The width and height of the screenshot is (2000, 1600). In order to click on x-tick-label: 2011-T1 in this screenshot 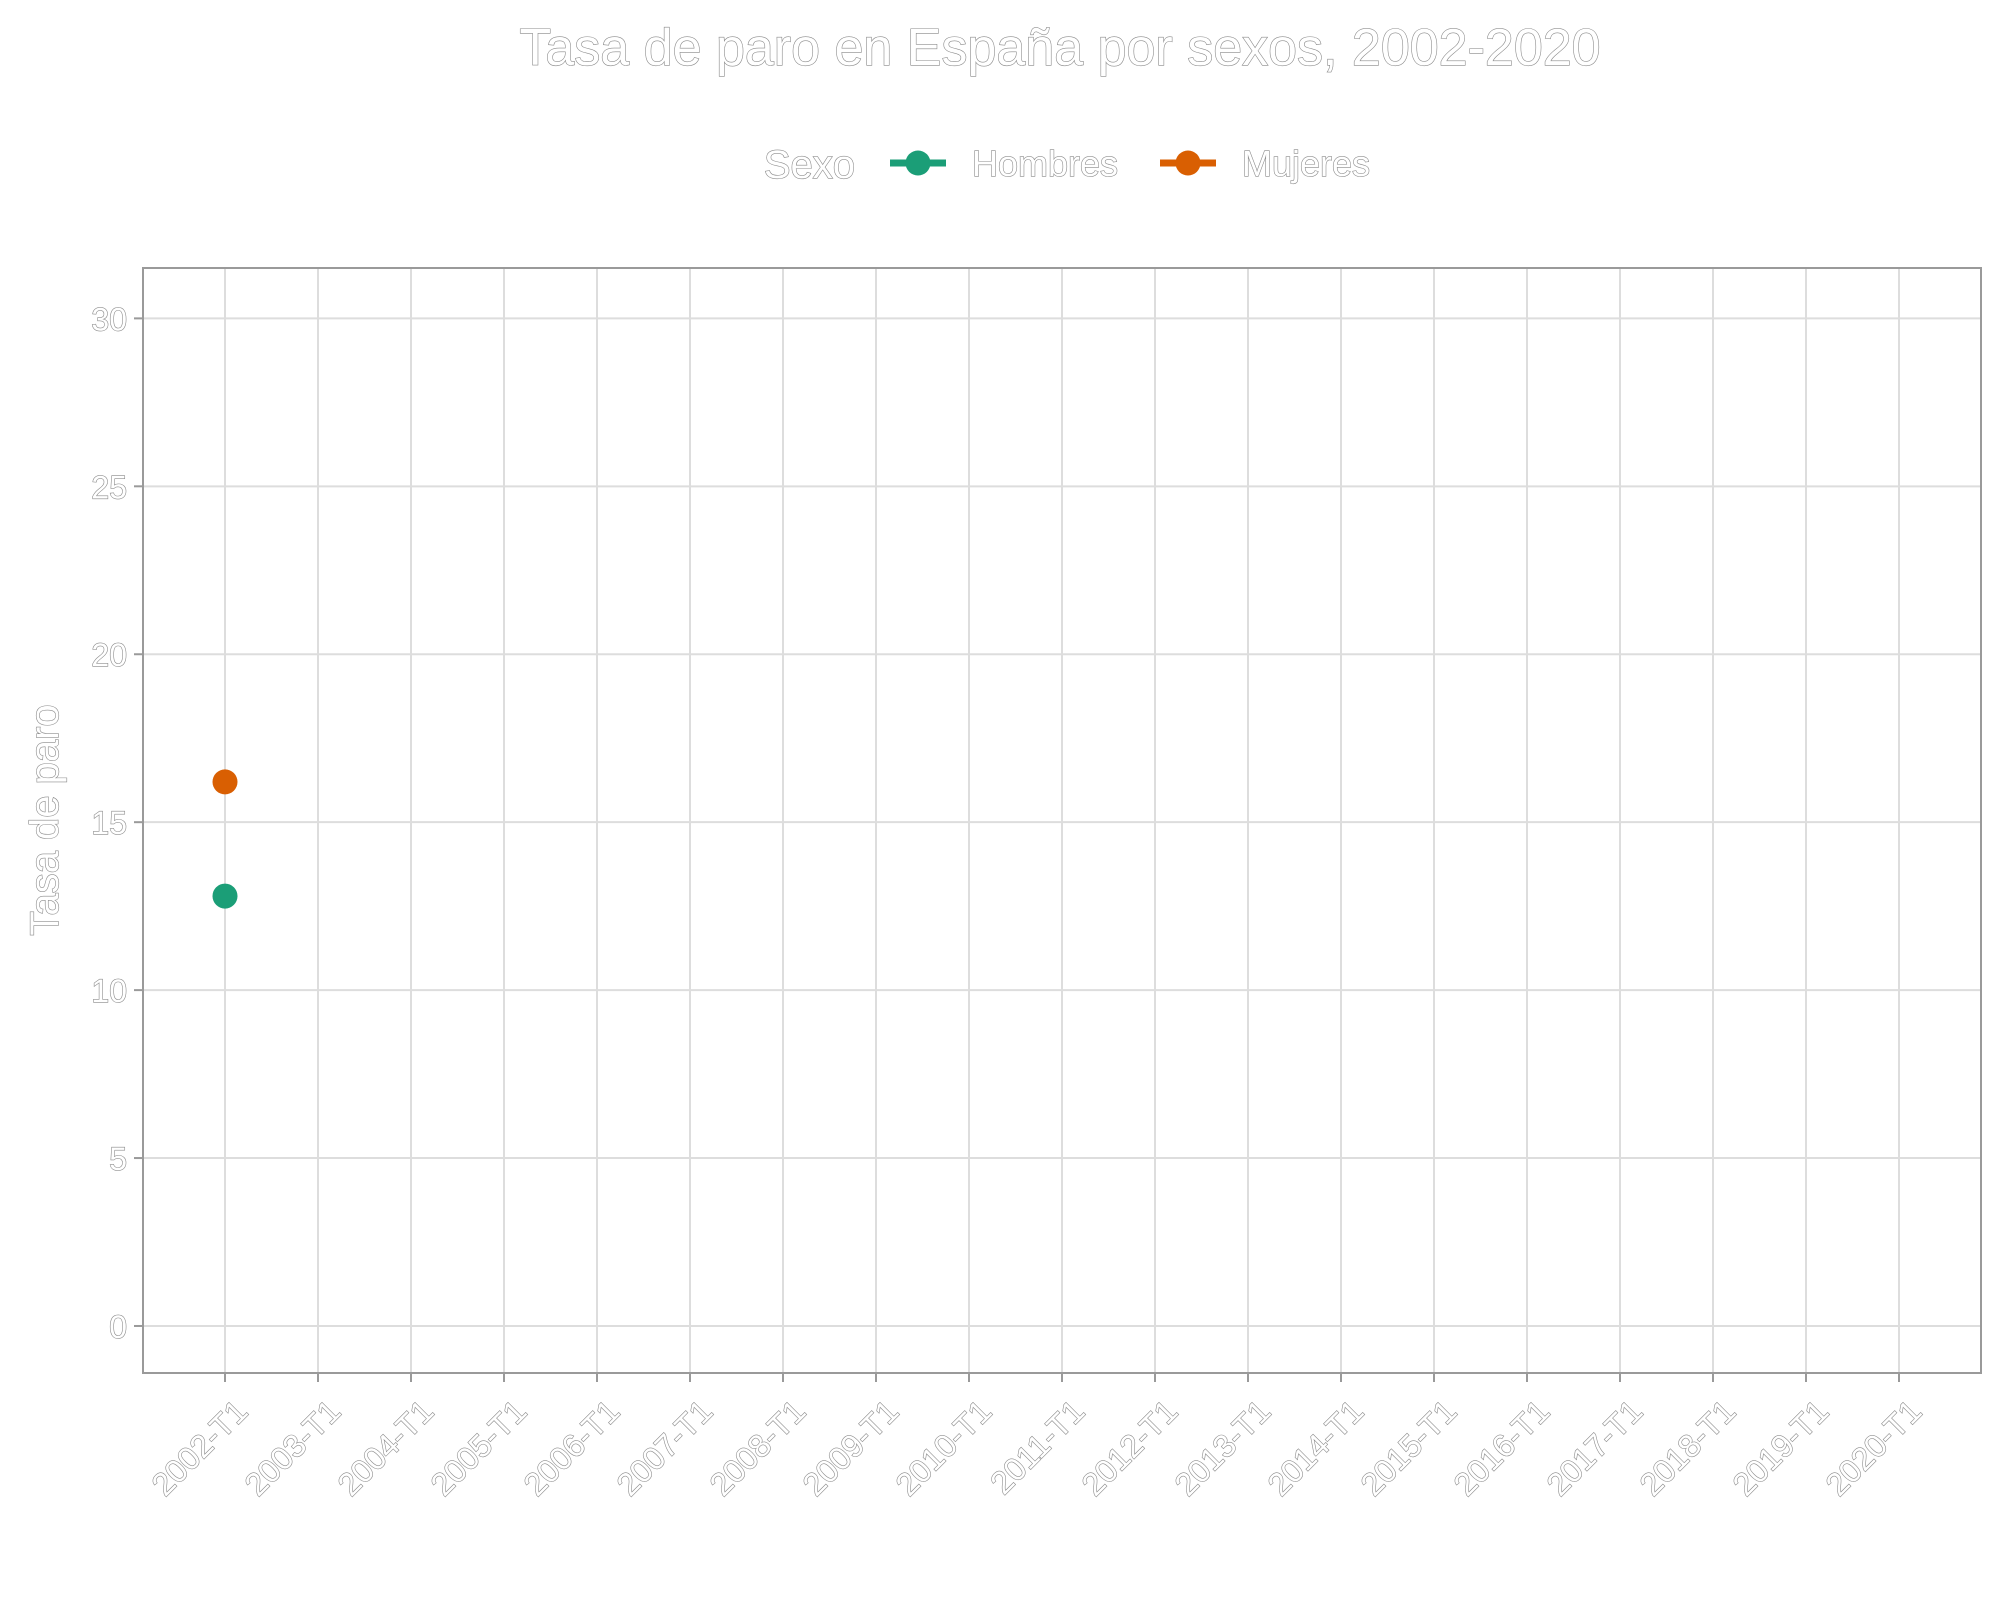, I will do `click(1037, 1447)`.